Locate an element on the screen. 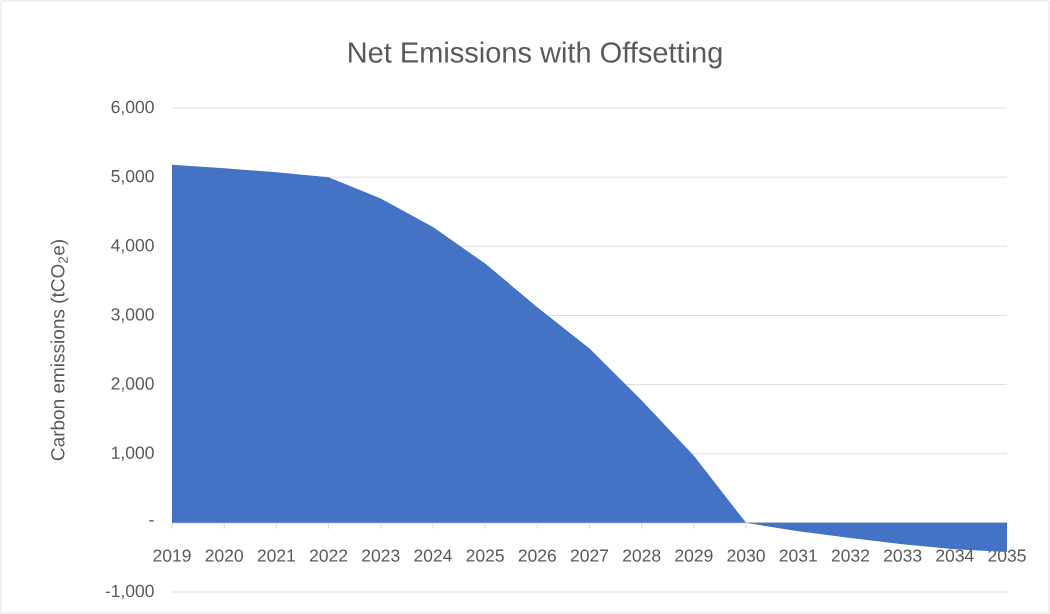 The width and height of the screenshot is (1050, 614). x-tick-label: 2027 is located at coordinates (589, 555).